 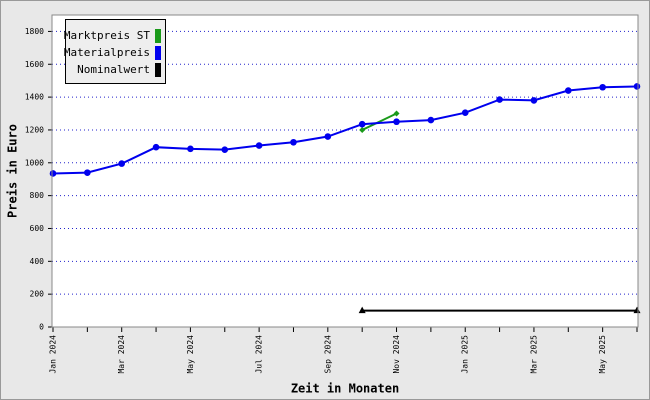 What do you see at coordinates (37, 294) in the screenshot?
I see `y-tick-label: 200` at bounding box center [37, 294].